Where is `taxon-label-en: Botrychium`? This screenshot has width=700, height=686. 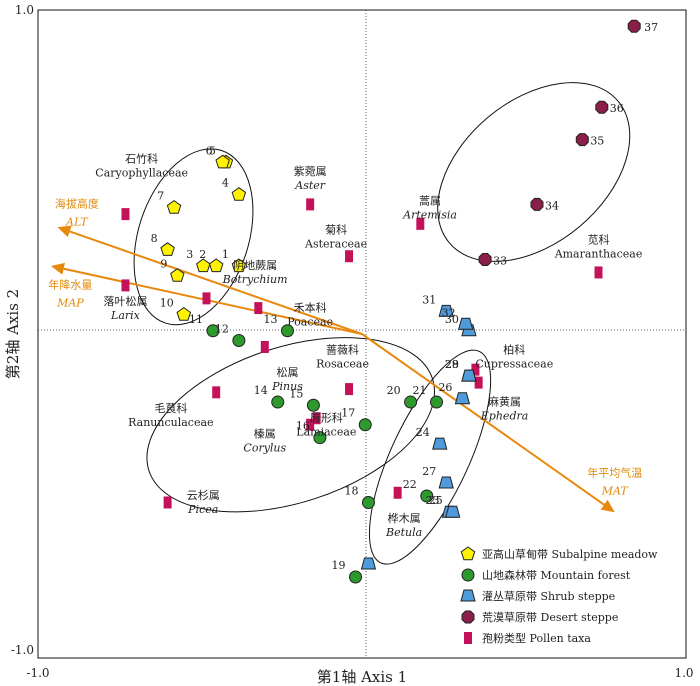 taxon-label-en: Botrychium is located at coordinates (255, 279).